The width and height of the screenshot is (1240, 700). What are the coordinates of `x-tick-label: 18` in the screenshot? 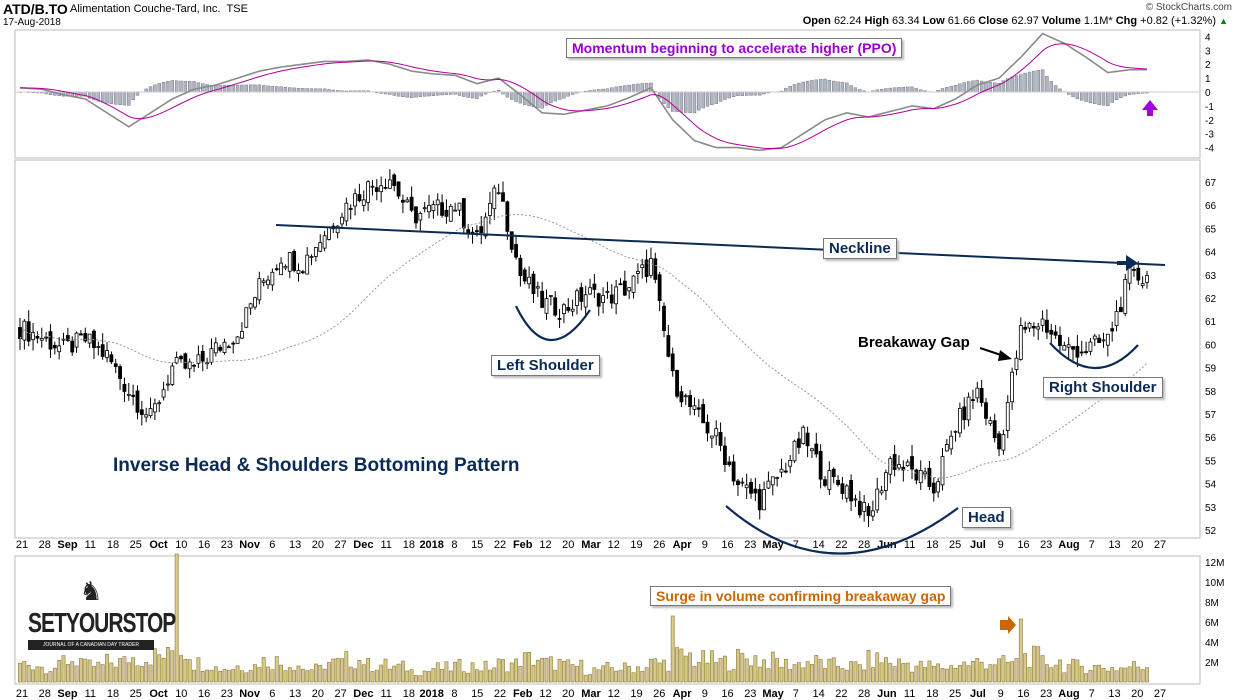 It's located at (113, 694).